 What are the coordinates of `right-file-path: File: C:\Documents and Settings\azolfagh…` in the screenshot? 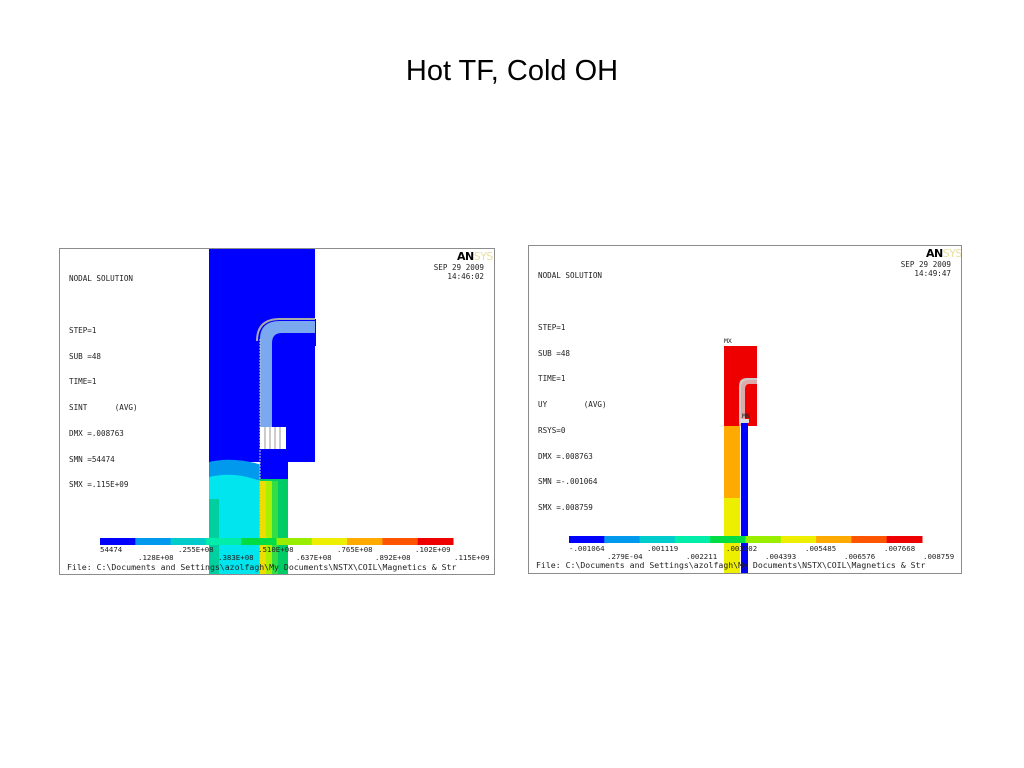 It's located at (731, 565).